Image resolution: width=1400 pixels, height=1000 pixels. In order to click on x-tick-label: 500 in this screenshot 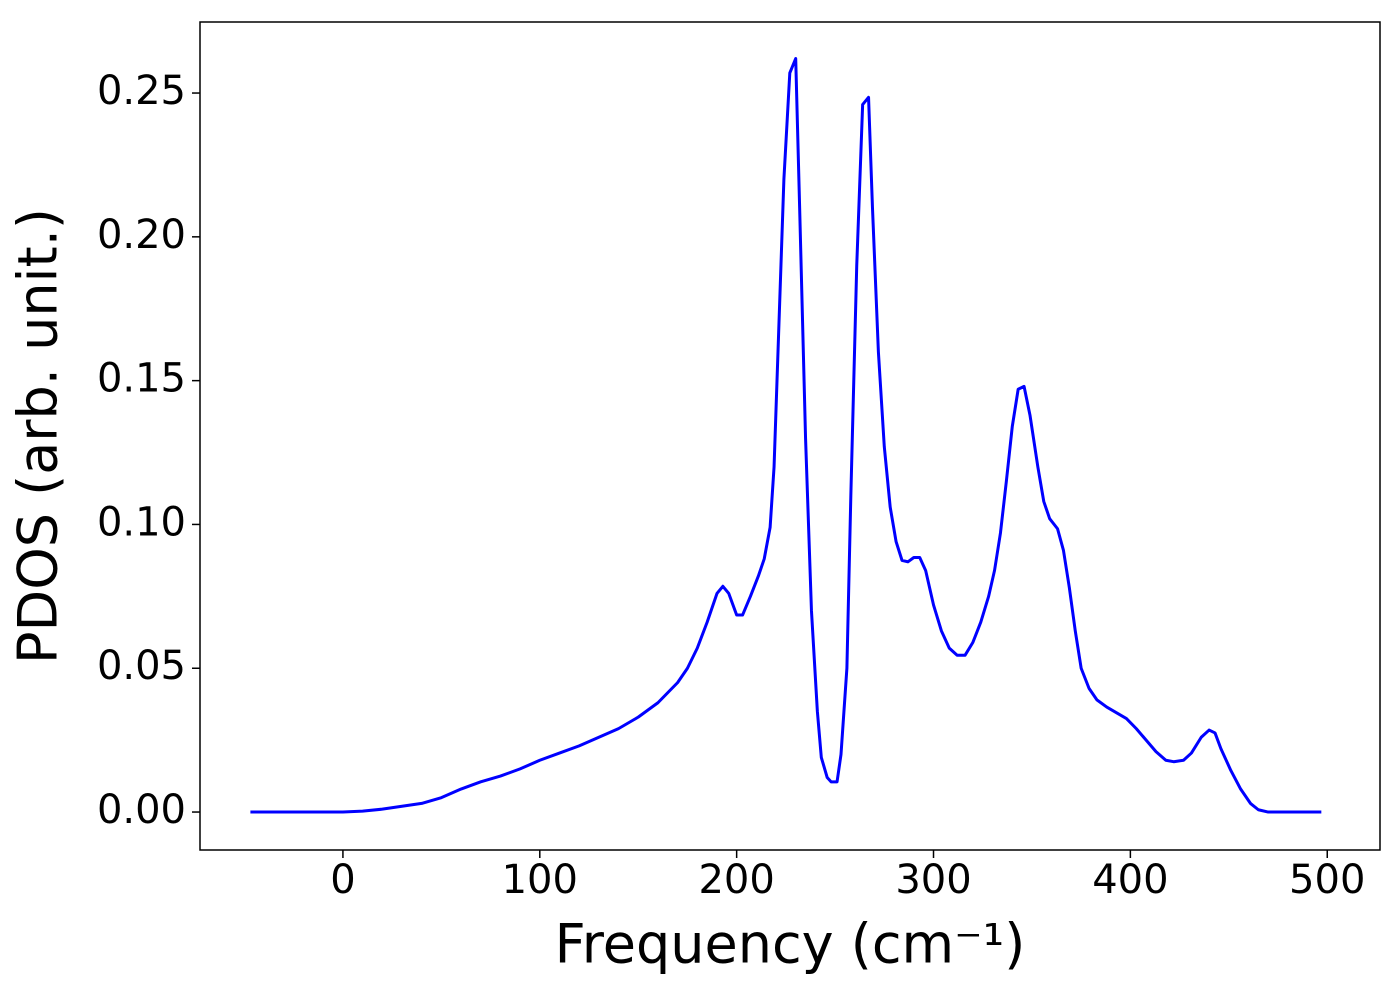, I will do `click(1327, 880)`.